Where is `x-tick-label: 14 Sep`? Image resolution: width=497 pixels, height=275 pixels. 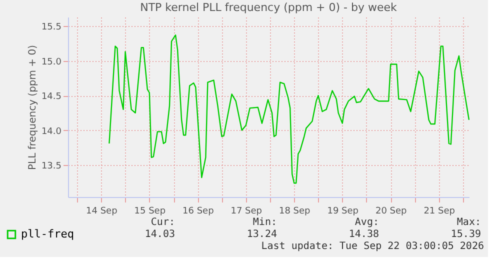 x-tick-label: 14 Sep is located at coordinates (102, 211).